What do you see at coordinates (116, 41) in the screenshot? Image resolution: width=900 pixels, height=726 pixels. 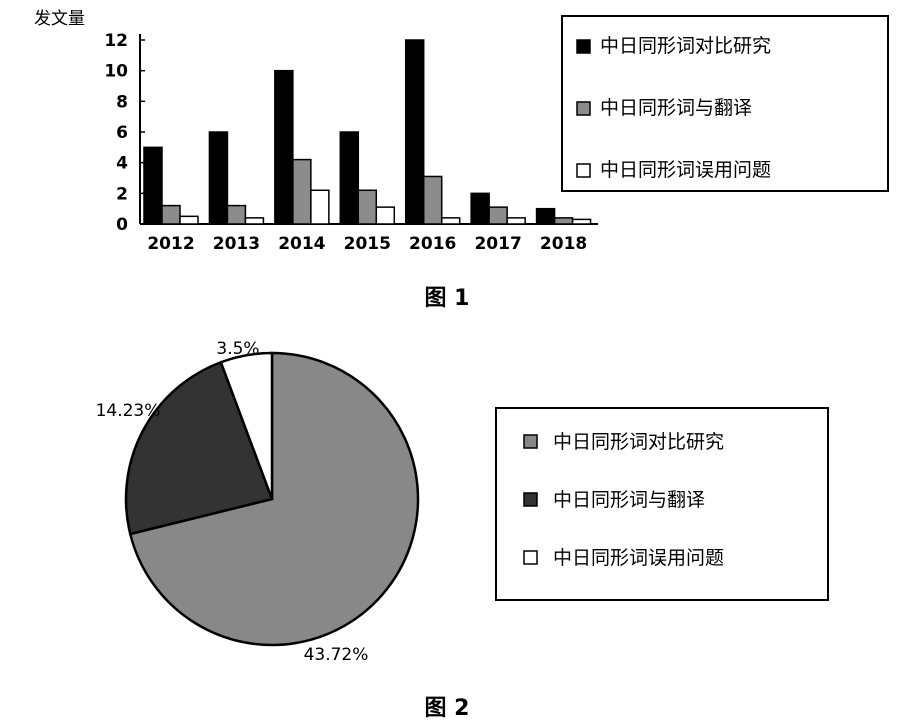 I see `y-tick-label: 12` at bounding box center [116, 41].